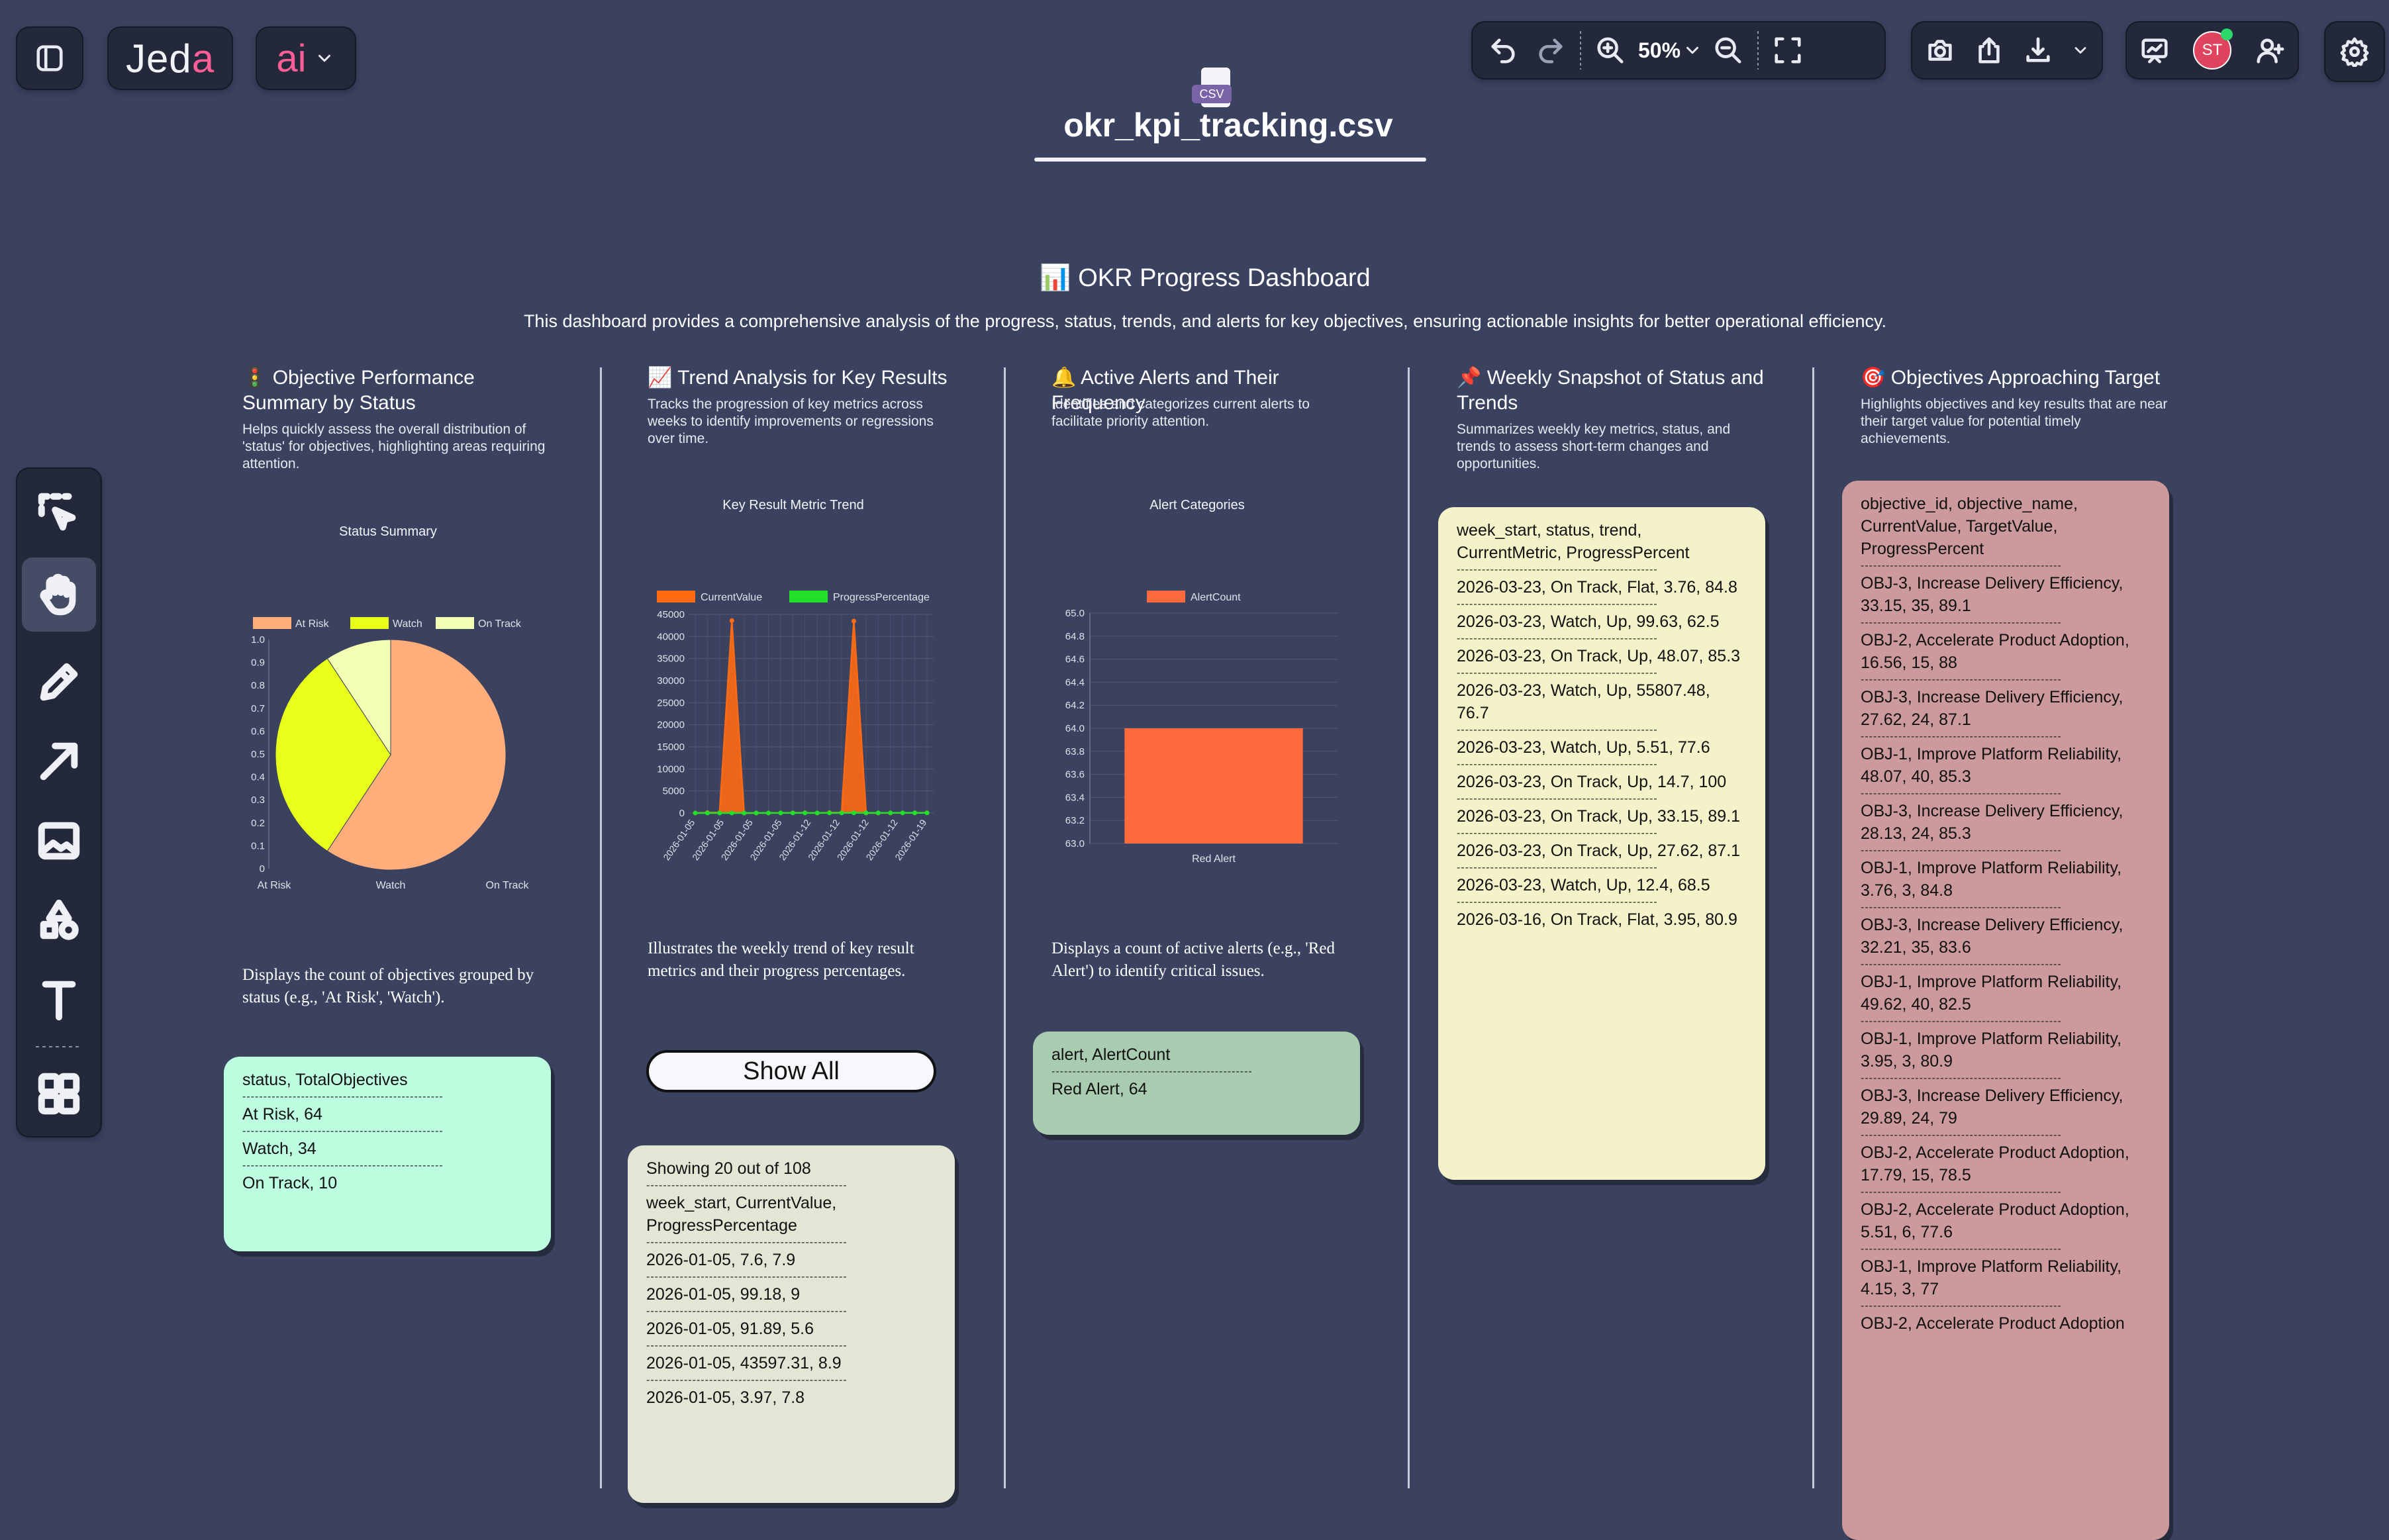 The image size is (2389, 1540). I want to click on column-title: 📌 Weekly Snapshot of Status and Trends, so click(1612, 390).